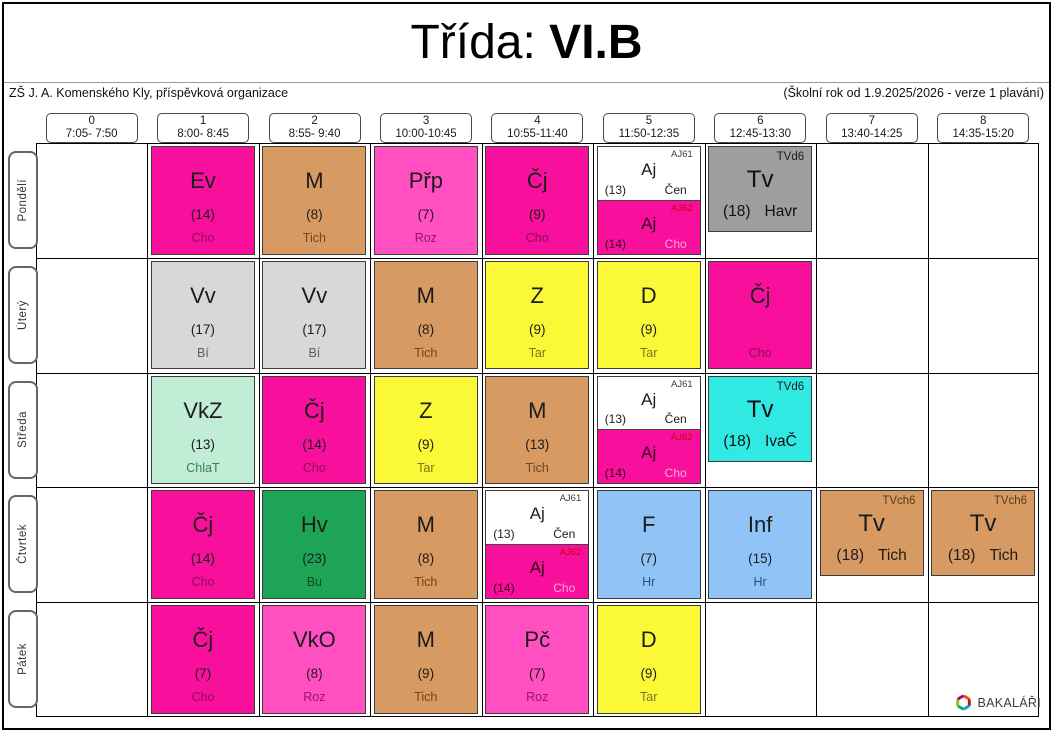  Describe the element at coordinates (648, 295) in the screenshot. I see `lesson-subject: D` at that location.